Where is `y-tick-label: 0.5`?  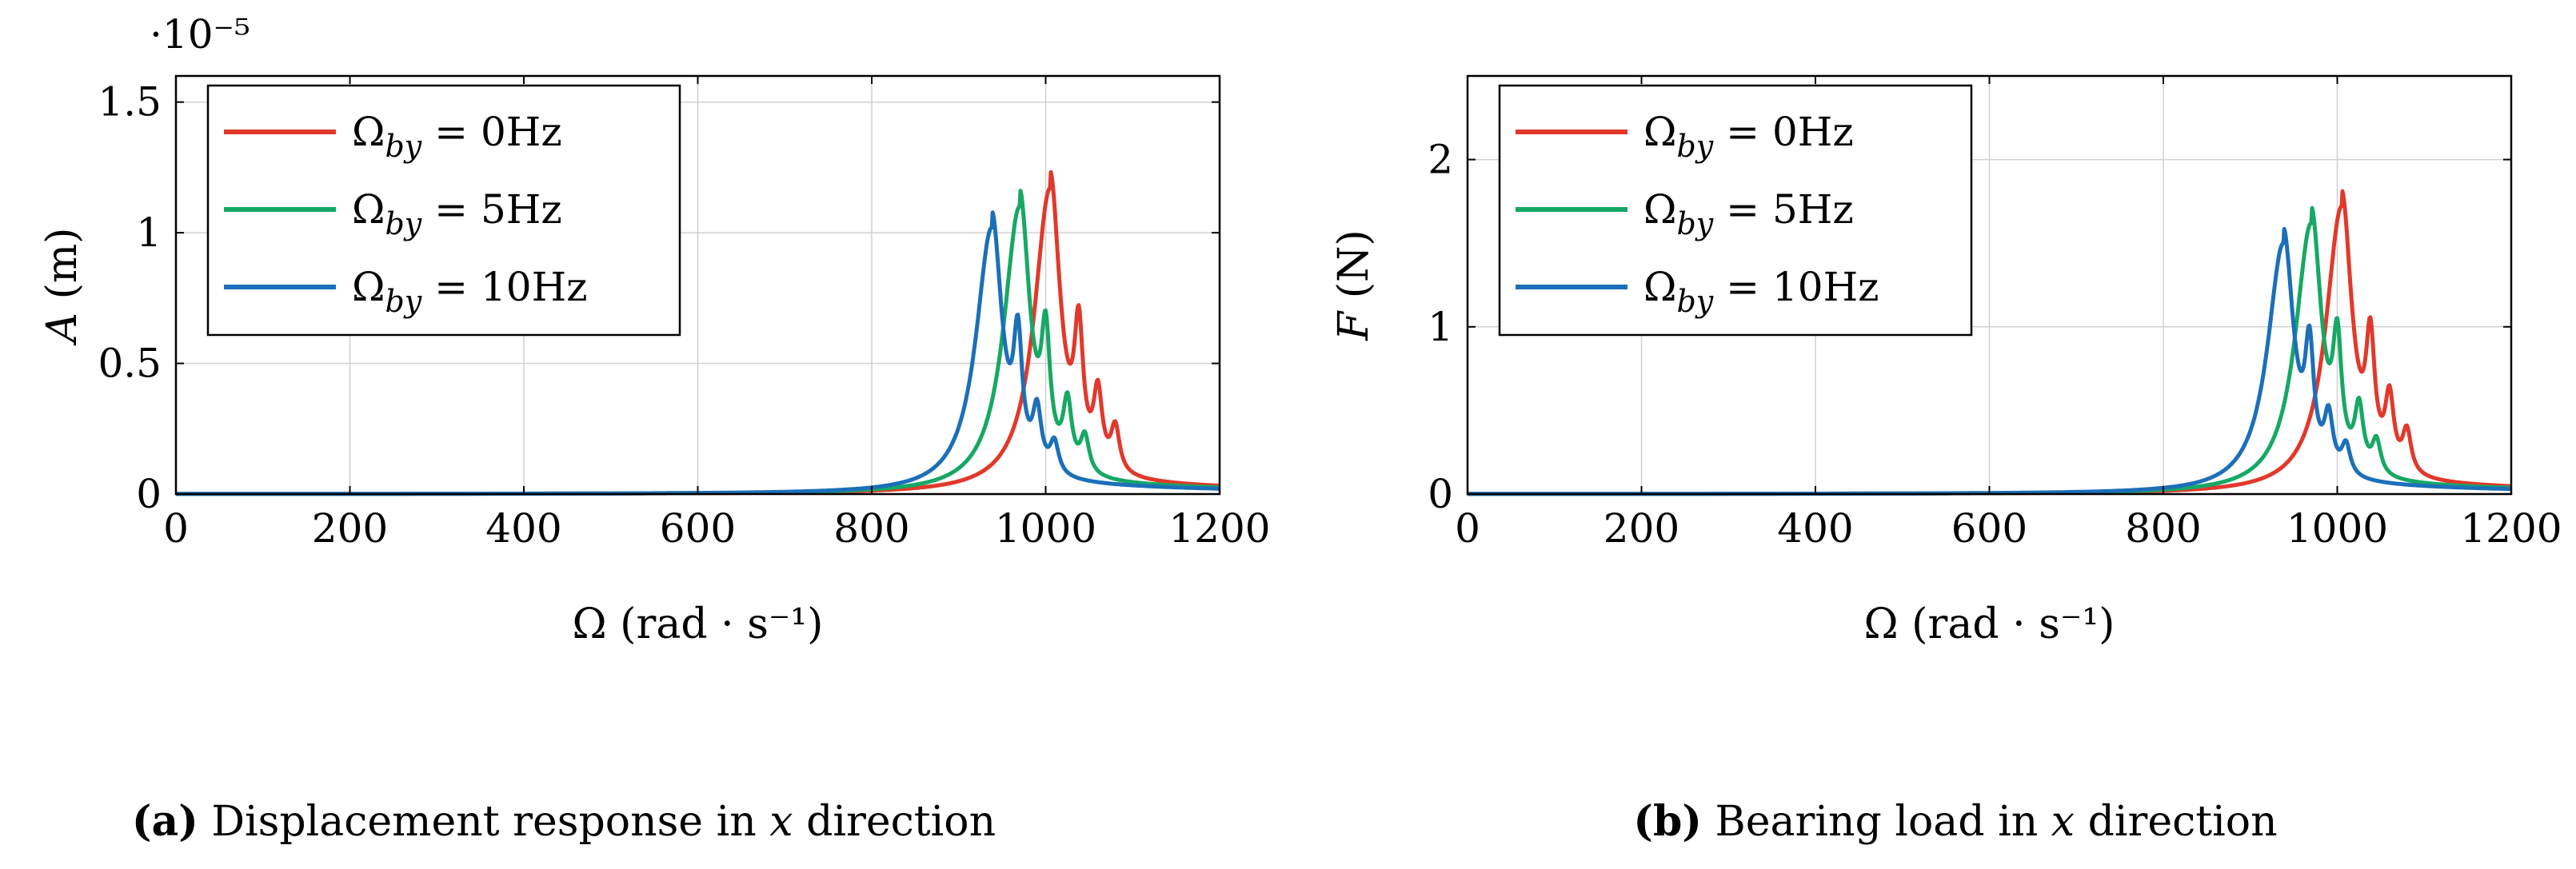 y-tick-label: 0.5 is located at coordinates (130, 364).